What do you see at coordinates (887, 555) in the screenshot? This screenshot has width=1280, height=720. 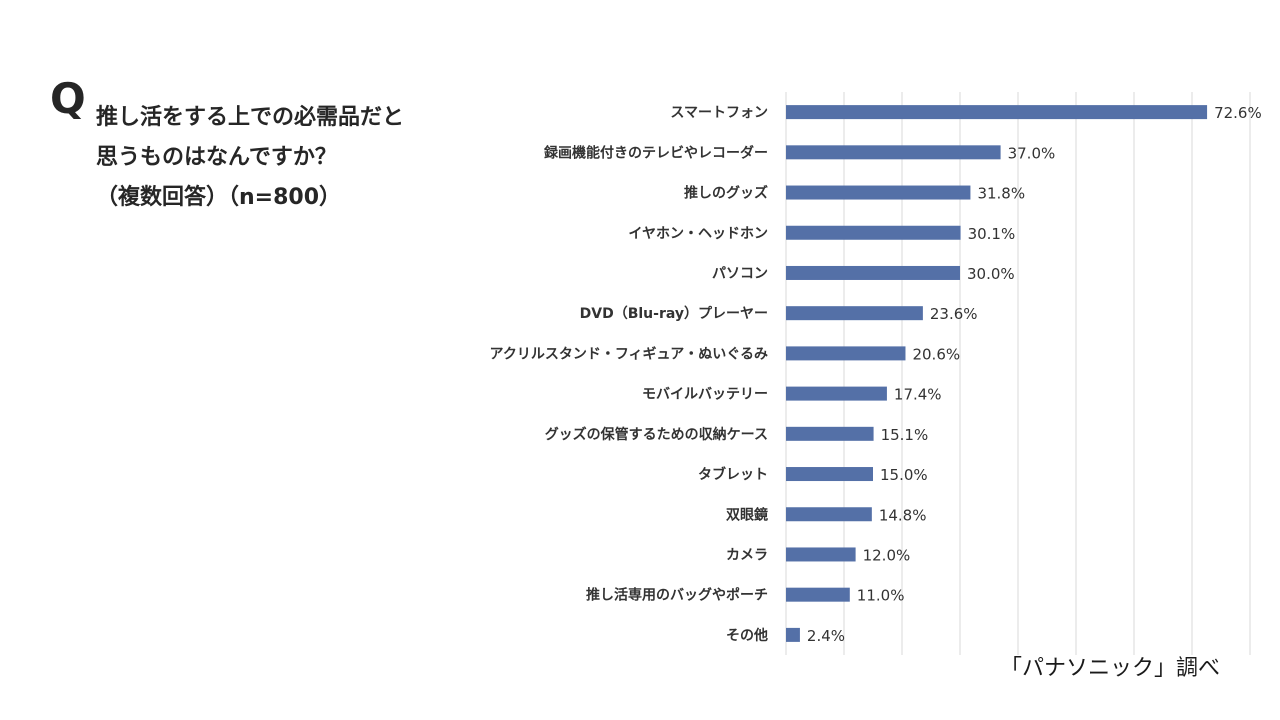 I see `value-label: 12.0%` at bounding box center [887, 555].